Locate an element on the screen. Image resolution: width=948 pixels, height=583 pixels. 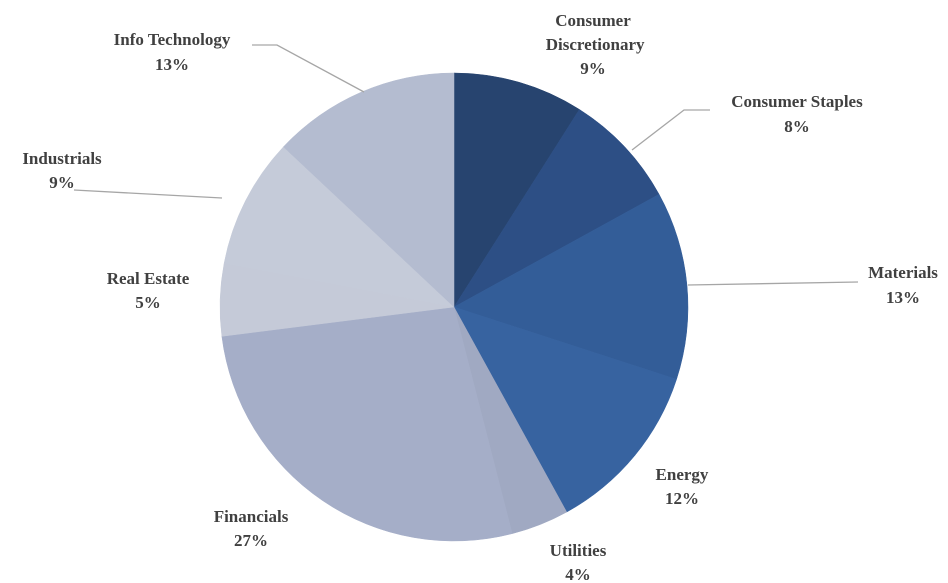
category-label: Utilities is located at coordinates (578, 550).